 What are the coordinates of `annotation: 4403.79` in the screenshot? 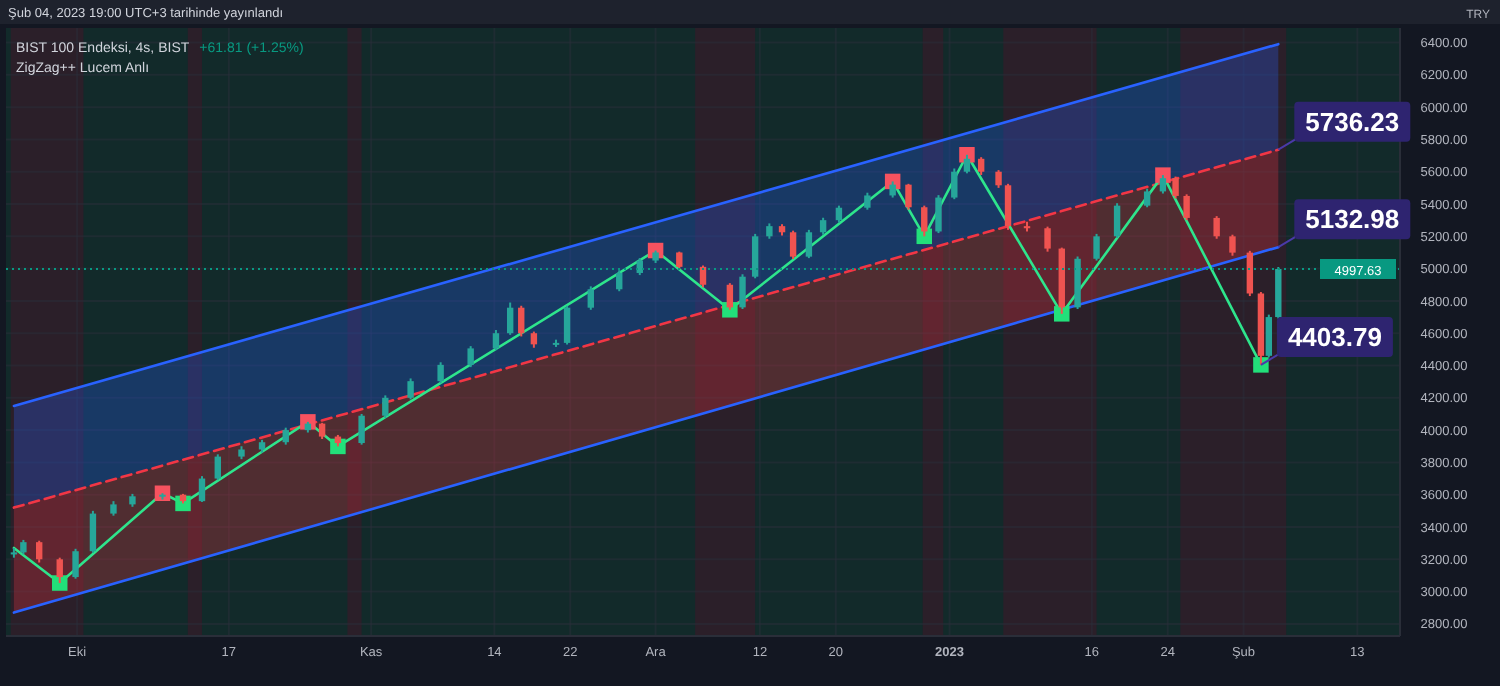 It's located at (1334, 336).